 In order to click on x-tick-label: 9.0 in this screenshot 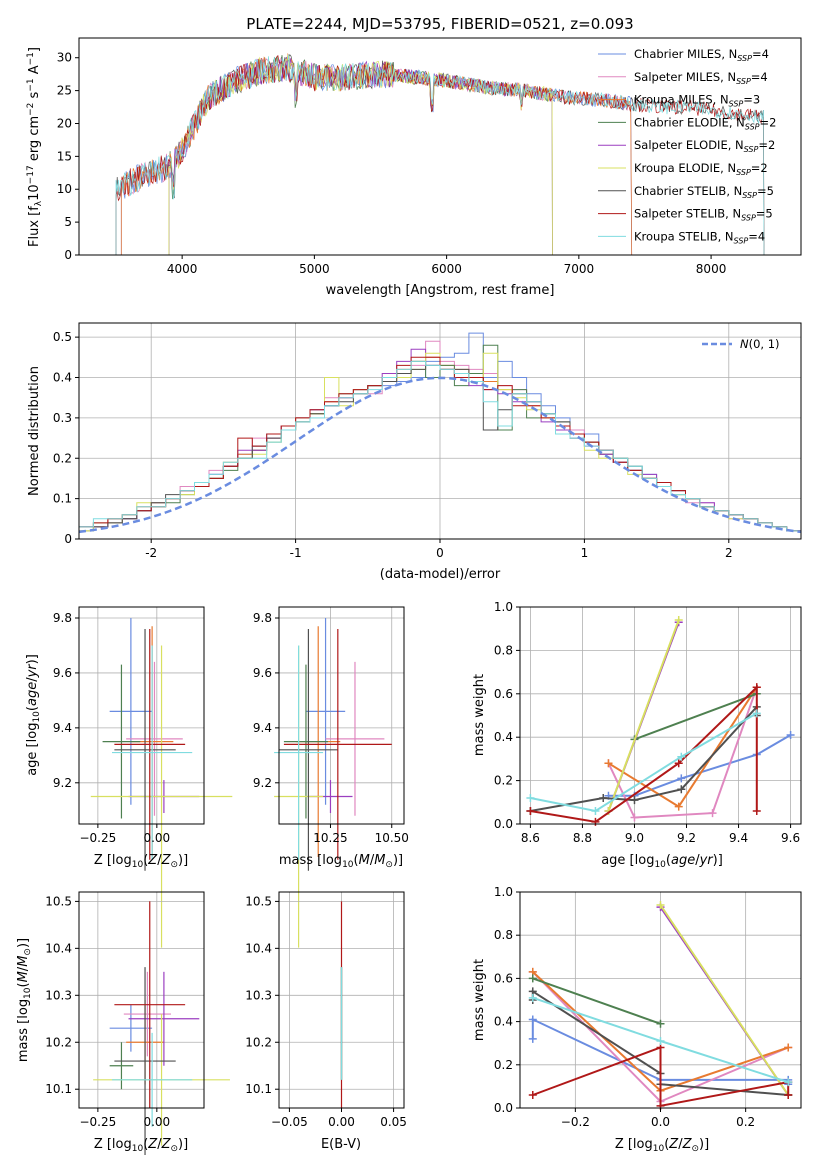, I will do `click(634, 838)`.